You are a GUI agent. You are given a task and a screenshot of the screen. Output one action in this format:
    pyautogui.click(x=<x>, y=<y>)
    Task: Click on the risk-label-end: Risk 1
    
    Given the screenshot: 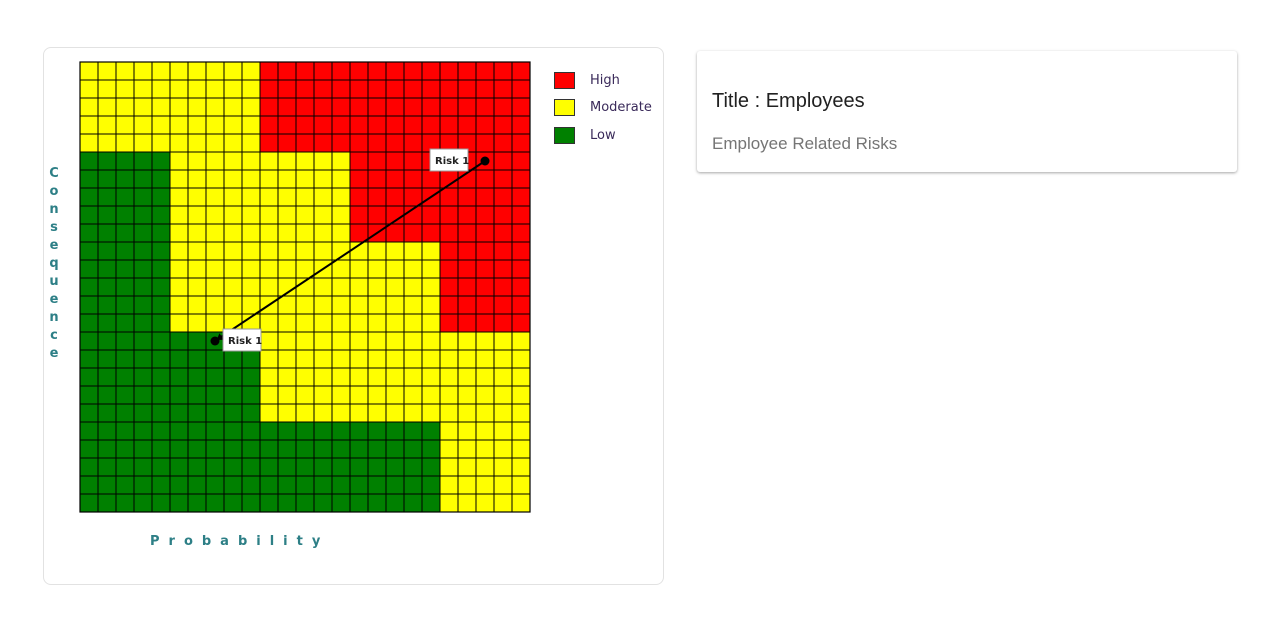 What is the action you would take?
    pyautogui.click(x=449, y=160)
    